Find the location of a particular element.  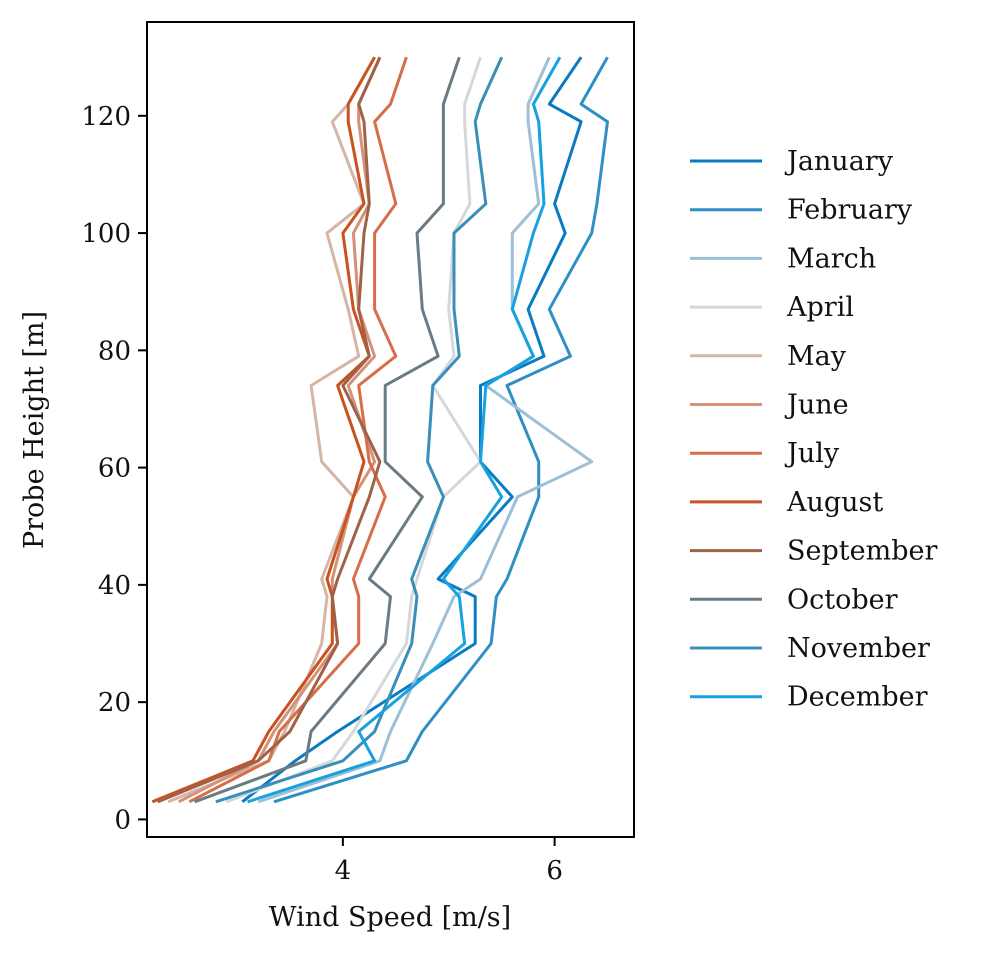

legend-item-january: January is located at coordinates (792, 161).